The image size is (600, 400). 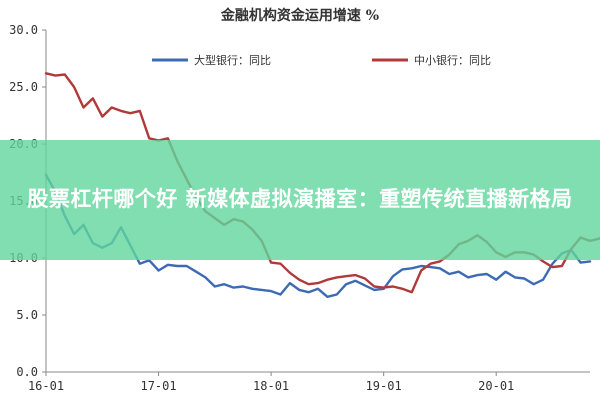 I want to click on x-tick-label: 17-01, so click(x=158, y=386).